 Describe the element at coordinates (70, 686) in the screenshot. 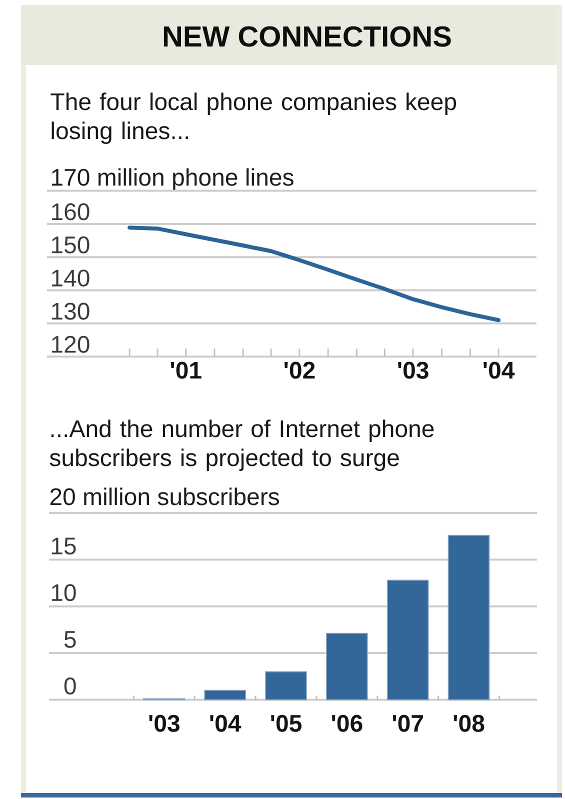

I see `y-tick-label: 0` at that location.